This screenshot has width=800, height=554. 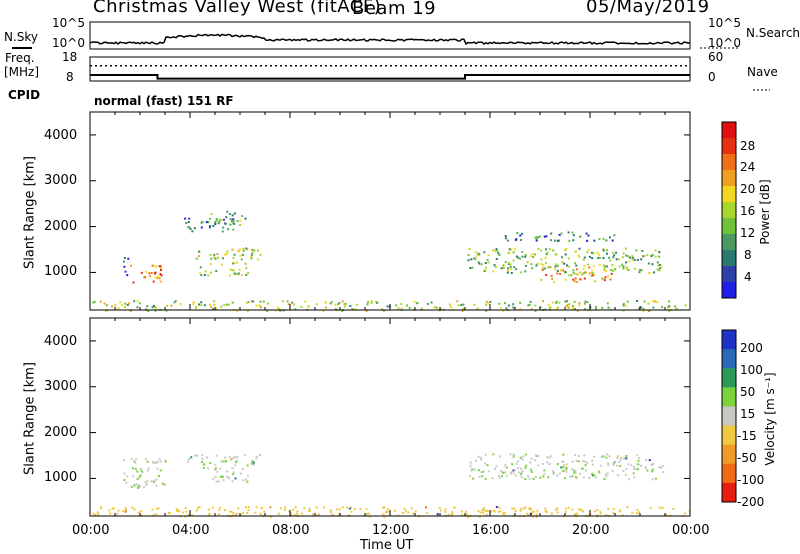 What do you see at coordinates (748, 167) in the screenshot?
I see `power-cb-tick: 24` at bounding box center [748, 167].